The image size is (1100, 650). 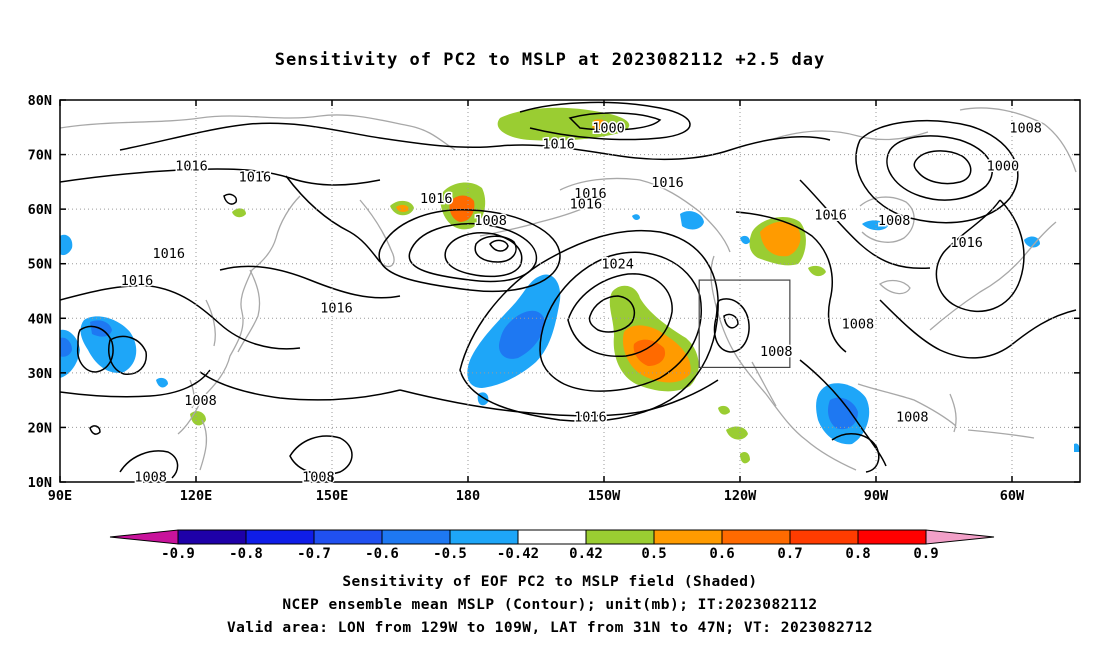 What do you see at coordinates (875, 225) in the screenshot?
I see `shade-negative-hudson` at bounding box center [875, 225].